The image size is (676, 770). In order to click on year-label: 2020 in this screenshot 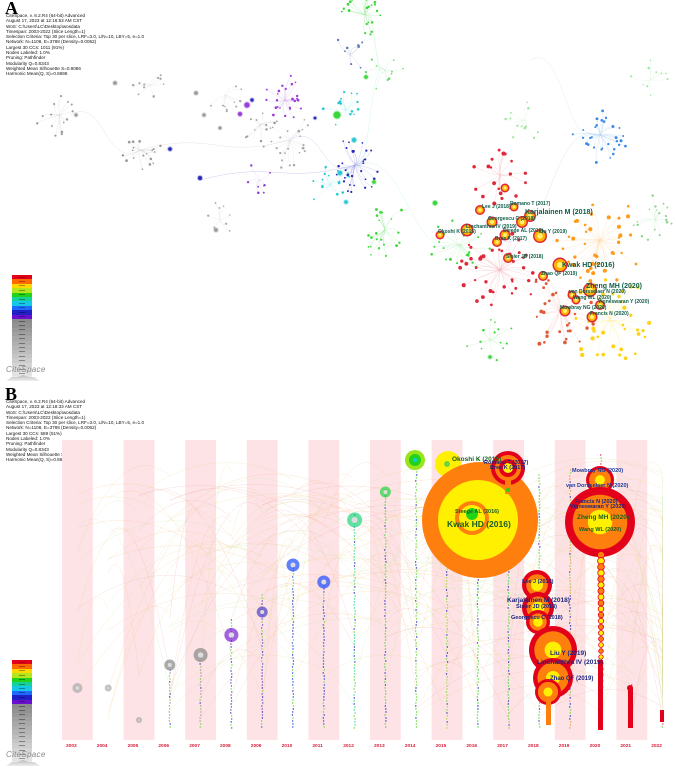, I will do `click(595, 746)`.